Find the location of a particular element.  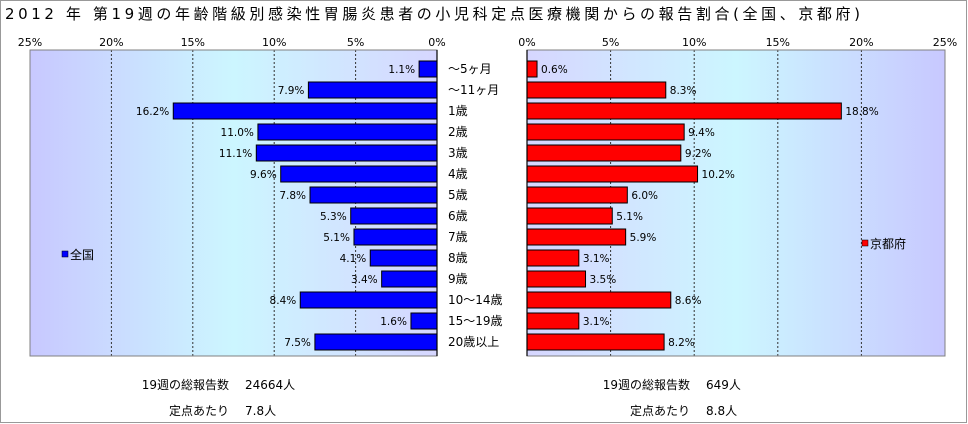

tick-label-left: 5% is located at coordinates (355, 42).